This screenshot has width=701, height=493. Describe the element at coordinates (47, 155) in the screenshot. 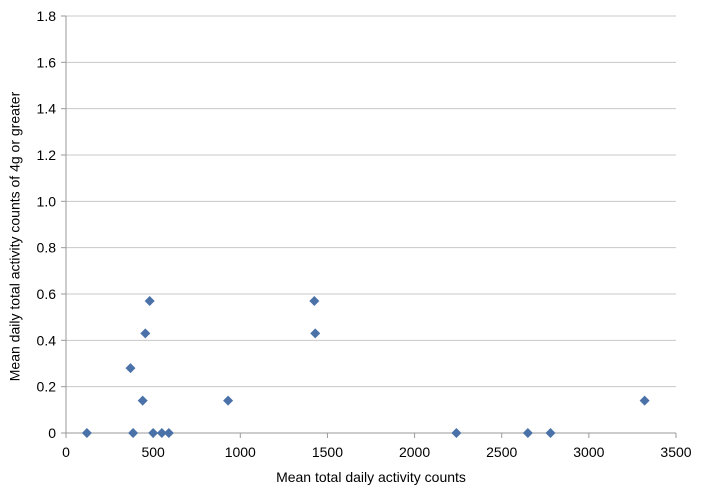

I see `y-tick-label-6: 1.2` at that location.